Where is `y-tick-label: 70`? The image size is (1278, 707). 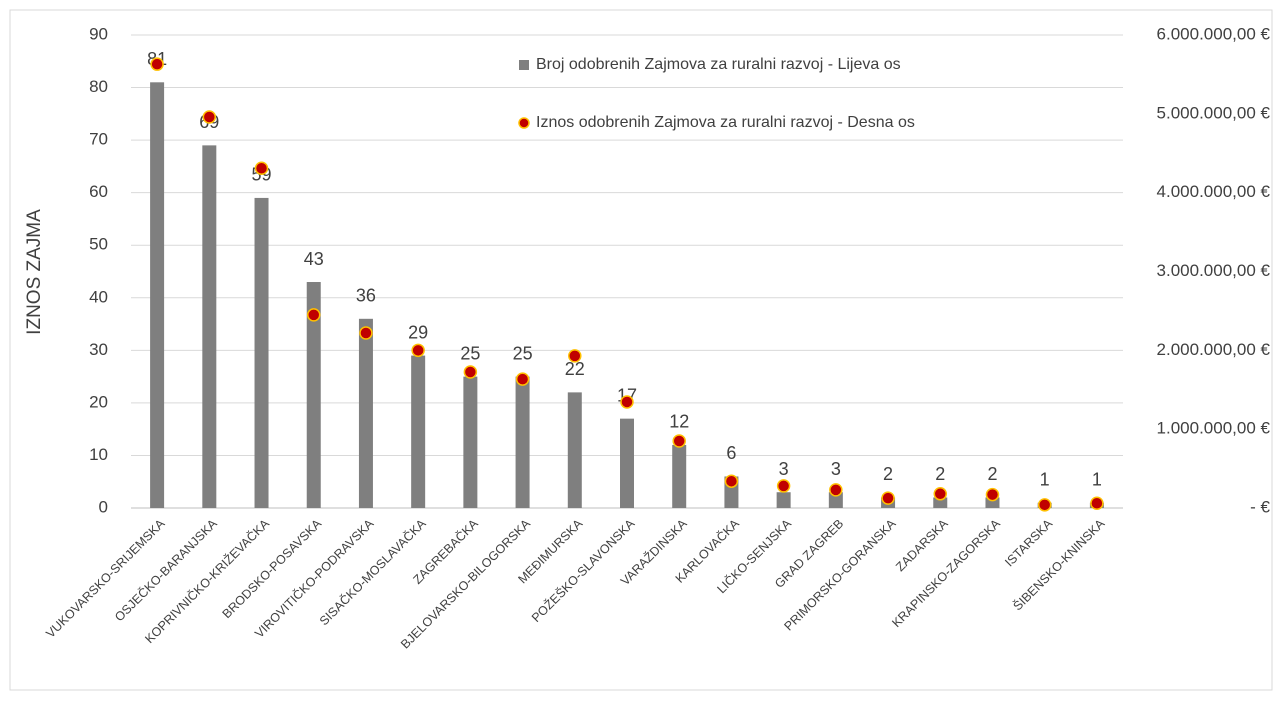 y-tick-label: 70 is located at coordinates (98, 139).